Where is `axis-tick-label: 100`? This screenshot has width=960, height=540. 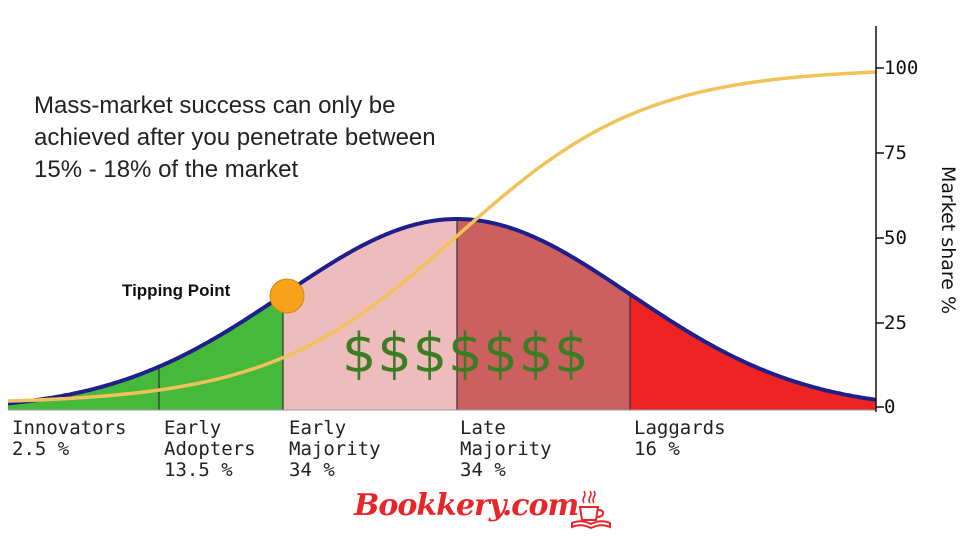
axis-tick-label: 100 is located at coordinates (901, 68).